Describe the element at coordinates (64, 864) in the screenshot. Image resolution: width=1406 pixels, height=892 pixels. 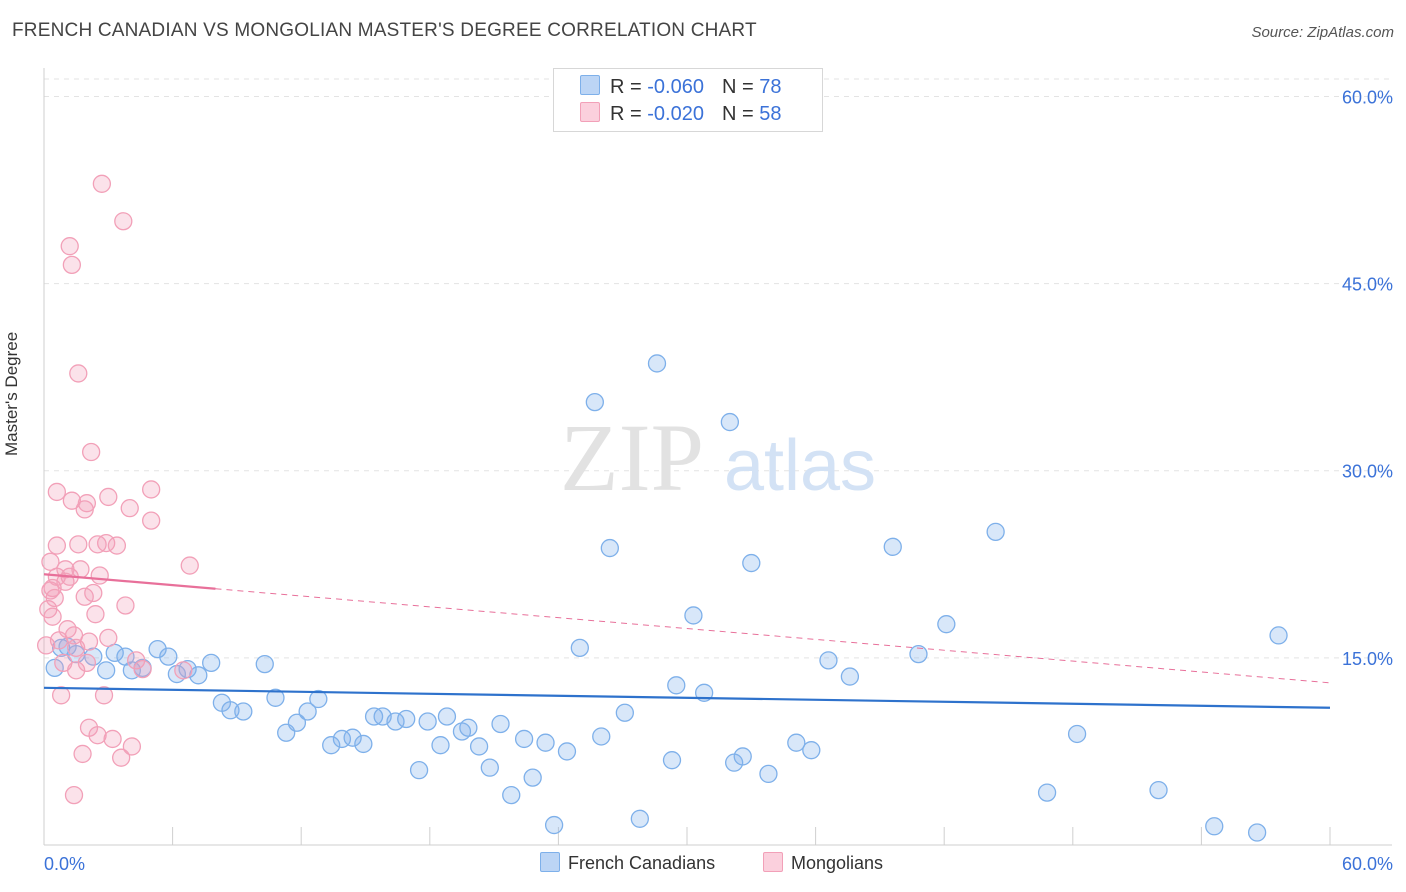
I see `x-tick-label: 0.0%` at that location.